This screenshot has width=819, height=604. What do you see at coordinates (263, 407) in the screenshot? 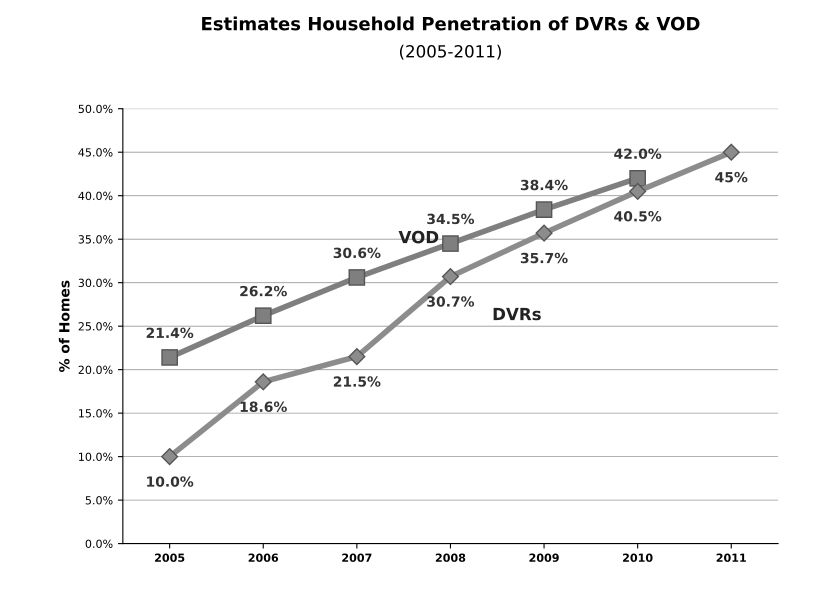
I see `data-label: 18.6%` at bounding box center [263, 407].